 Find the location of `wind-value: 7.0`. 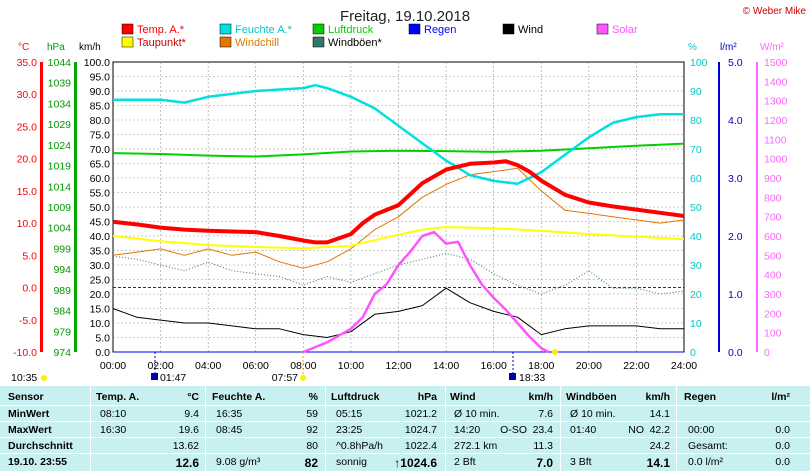

wind-value: 7.0 is located at coordinates (544, 463).